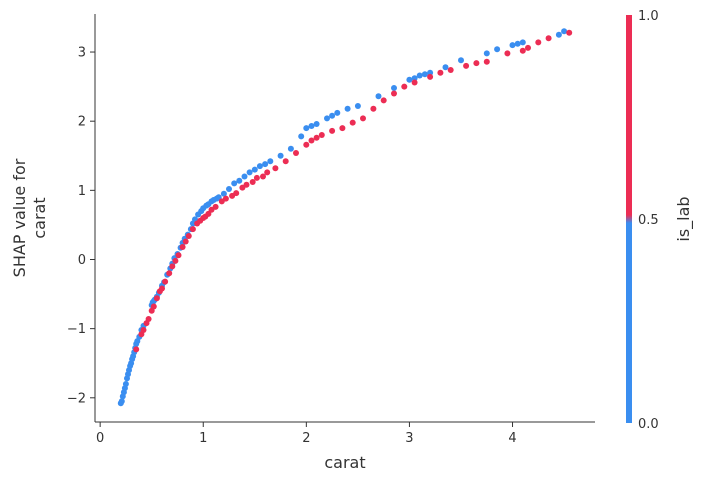 Image resolution: width=718 pixels, height=486 pixels. What do you see at coordinates (81, 226) in the screenshot?
I see `y-axis-ticks: −2 −1 0 1 2 3` at bounding box center [81, 226].